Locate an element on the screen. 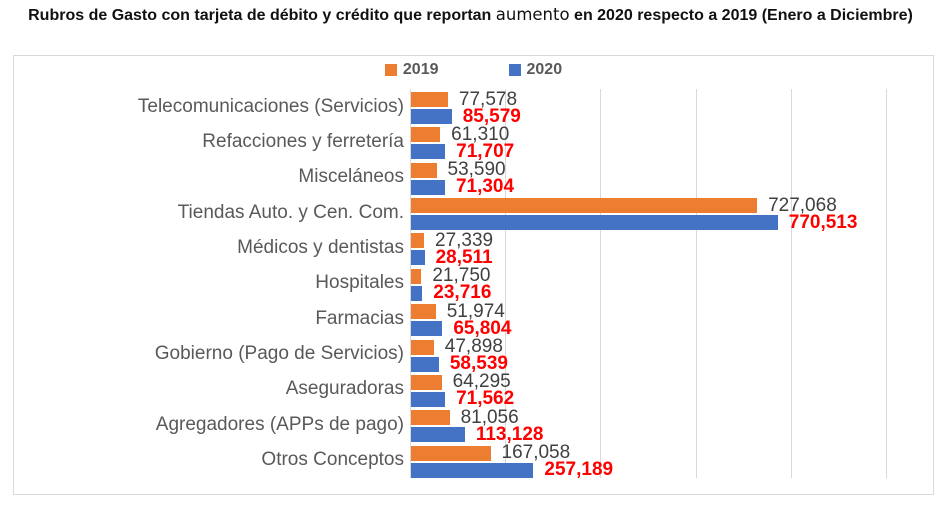 The image size is (941, 506). legend-item-2019: 2019 is located at coordinates (411, 70).